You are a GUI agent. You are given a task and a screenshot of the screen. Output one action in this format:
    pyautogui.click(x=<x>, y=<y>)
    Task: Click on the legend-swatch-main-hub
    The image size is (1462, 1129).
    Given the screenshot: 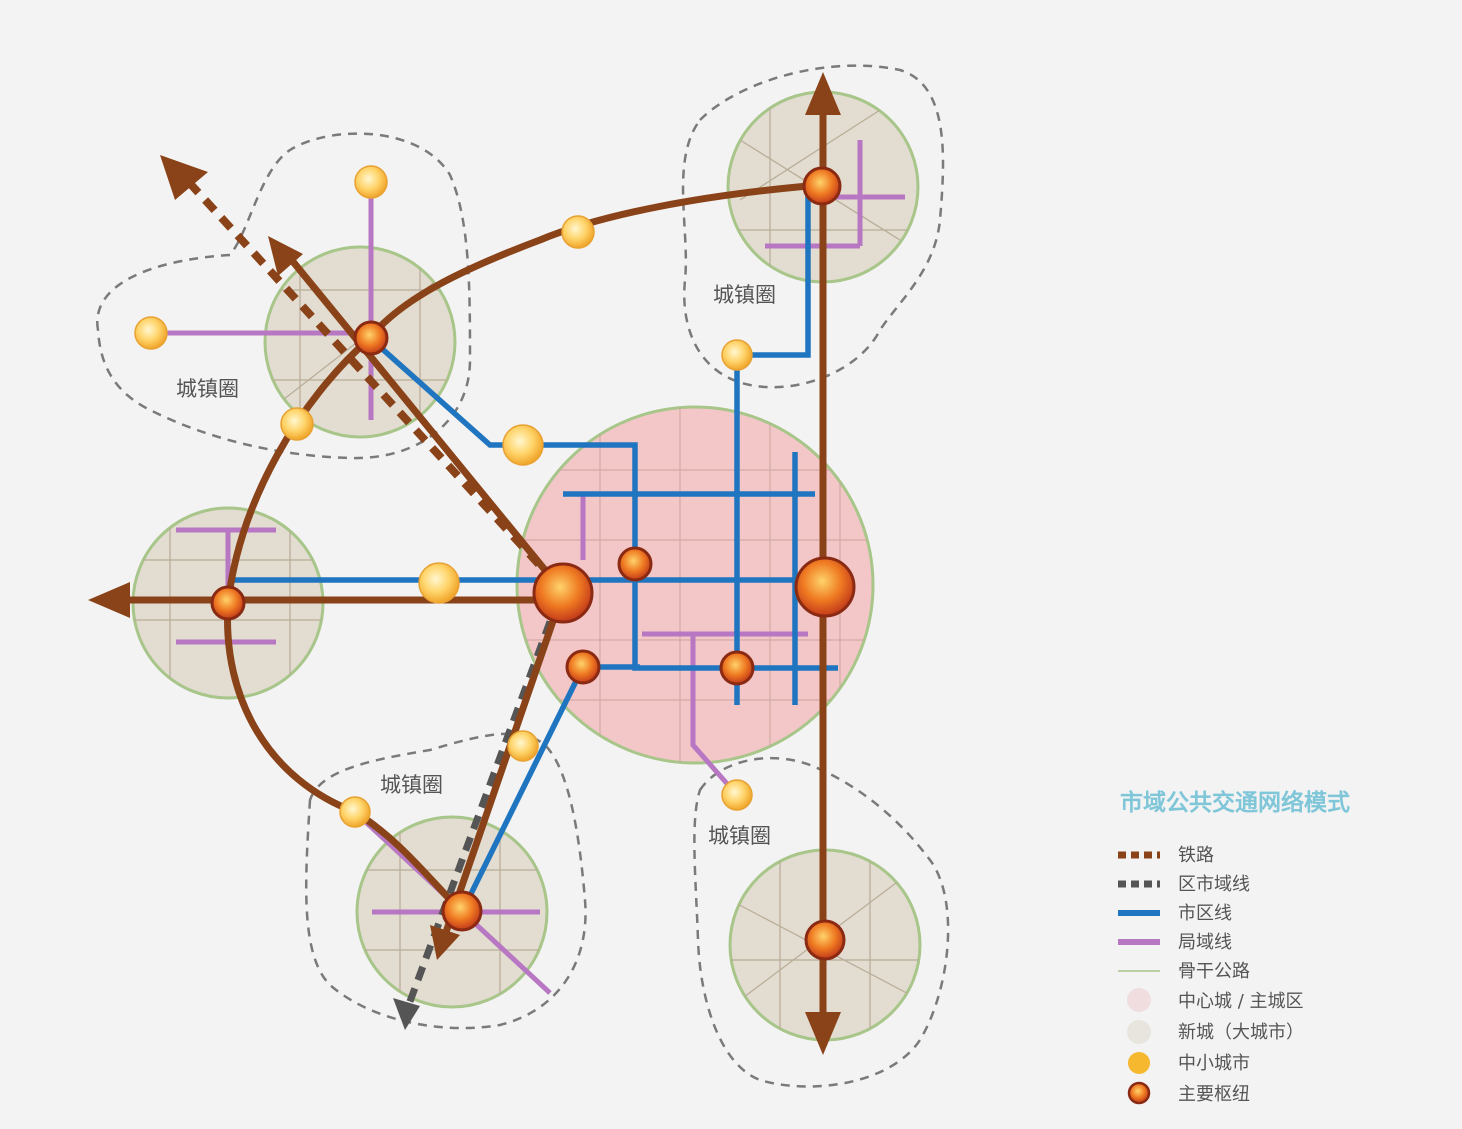 What is the action you would take?
    pyautogui.click(x=1139, y=1093)
    